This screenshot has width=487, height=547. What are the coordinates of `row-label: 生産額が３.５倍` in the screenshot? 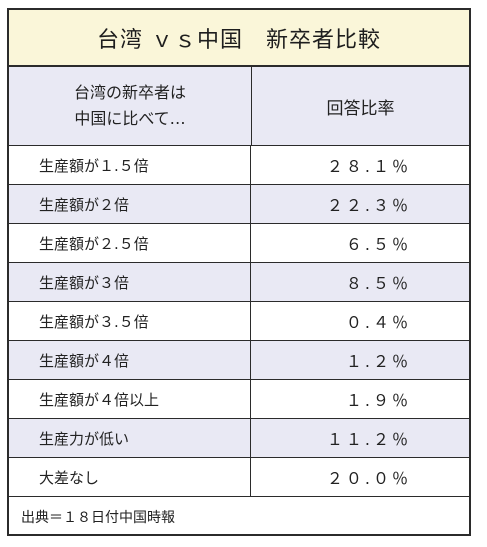 It's located at (130, 321).